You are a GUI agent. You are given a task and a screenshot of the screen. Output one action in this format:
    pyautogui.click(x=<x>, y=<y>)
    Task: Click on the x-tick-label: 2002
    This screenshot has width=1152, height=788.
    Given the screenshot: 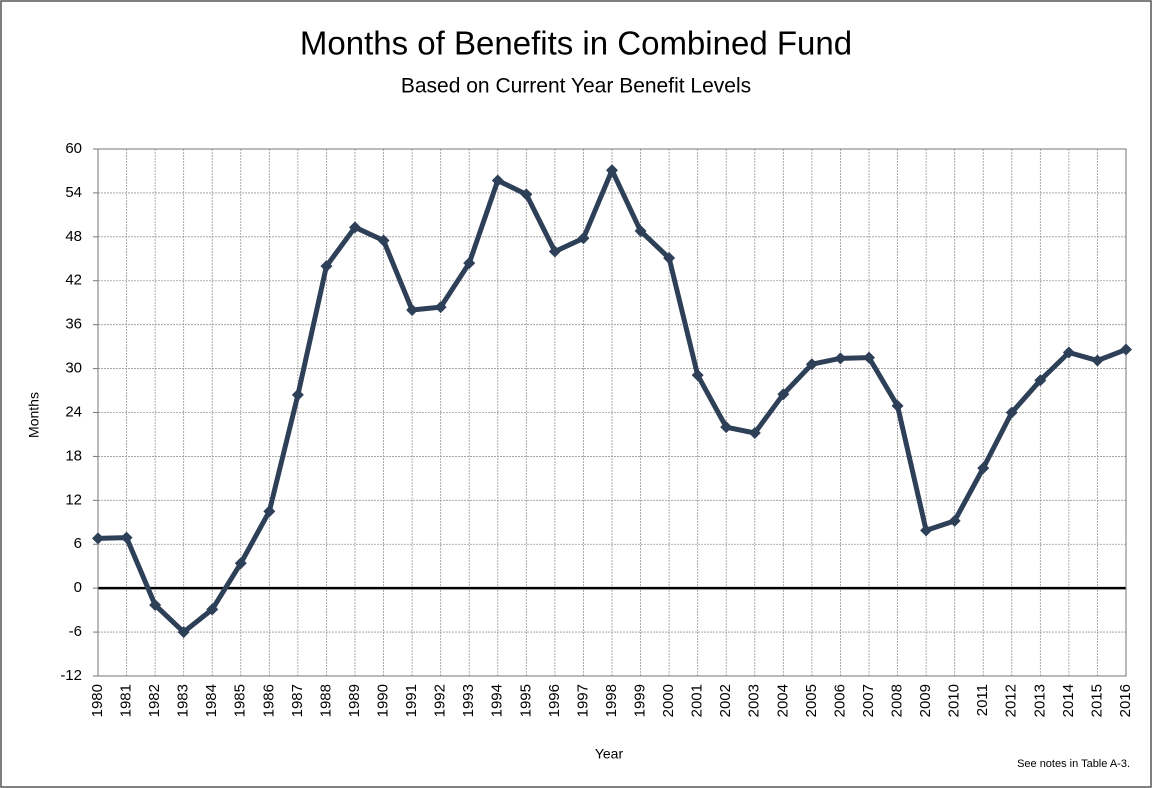 What is the action you would take?
    pyautogui.click(x=725, y=700)
    